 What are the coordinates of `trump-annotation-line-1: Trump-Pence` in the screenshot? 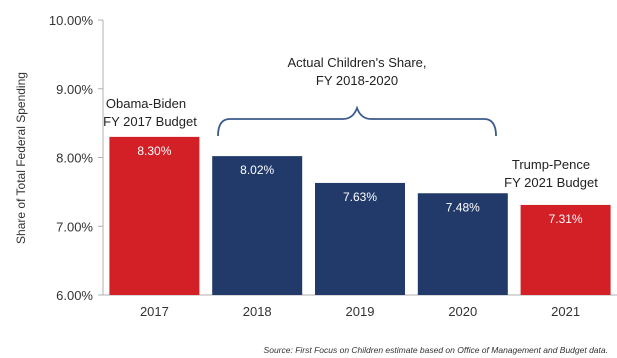 It's located at (551, 164).